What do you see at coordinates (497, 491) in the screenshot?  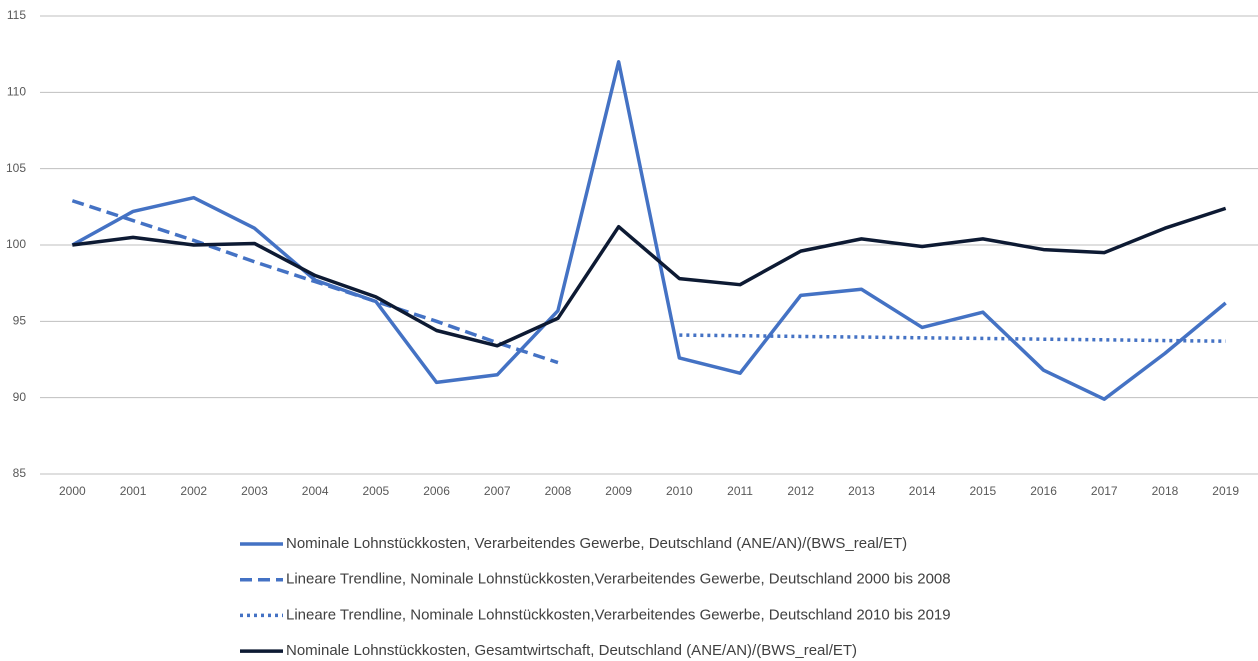 I see `x-tick-label: 2007` at bounding box center [497, 491].